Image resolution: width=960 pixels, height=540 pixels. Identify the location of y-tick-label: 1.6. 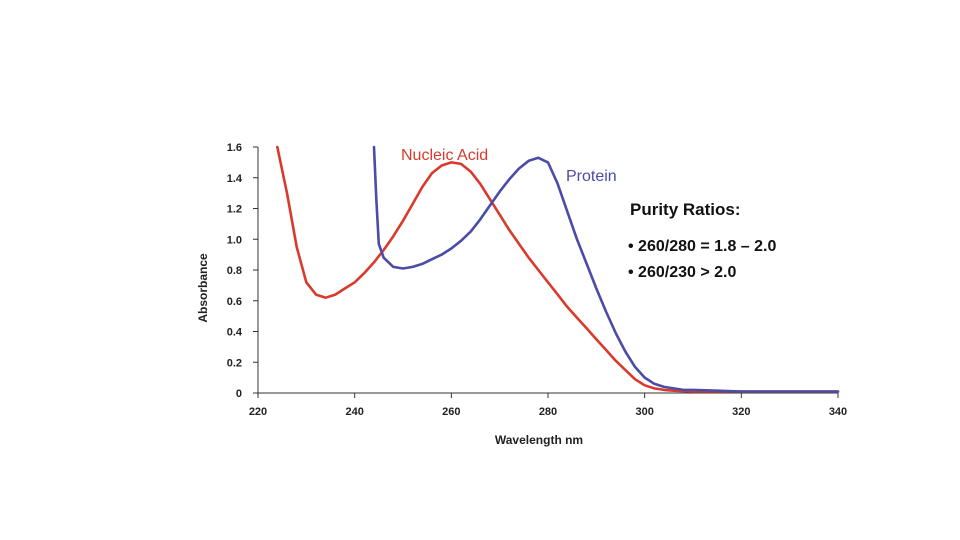
(234, 148).